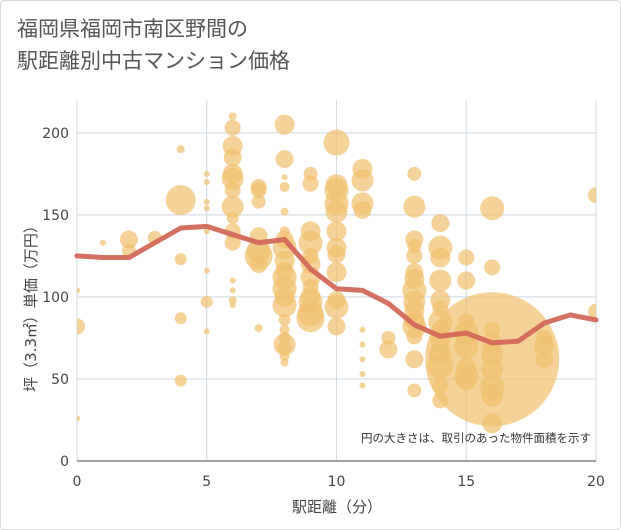 This screenshot has height=530, width=621. What do you see at coordinates (466, 482) in the screenshot?
I see `x-tick-label: 15` at bounding box center [466, 482].